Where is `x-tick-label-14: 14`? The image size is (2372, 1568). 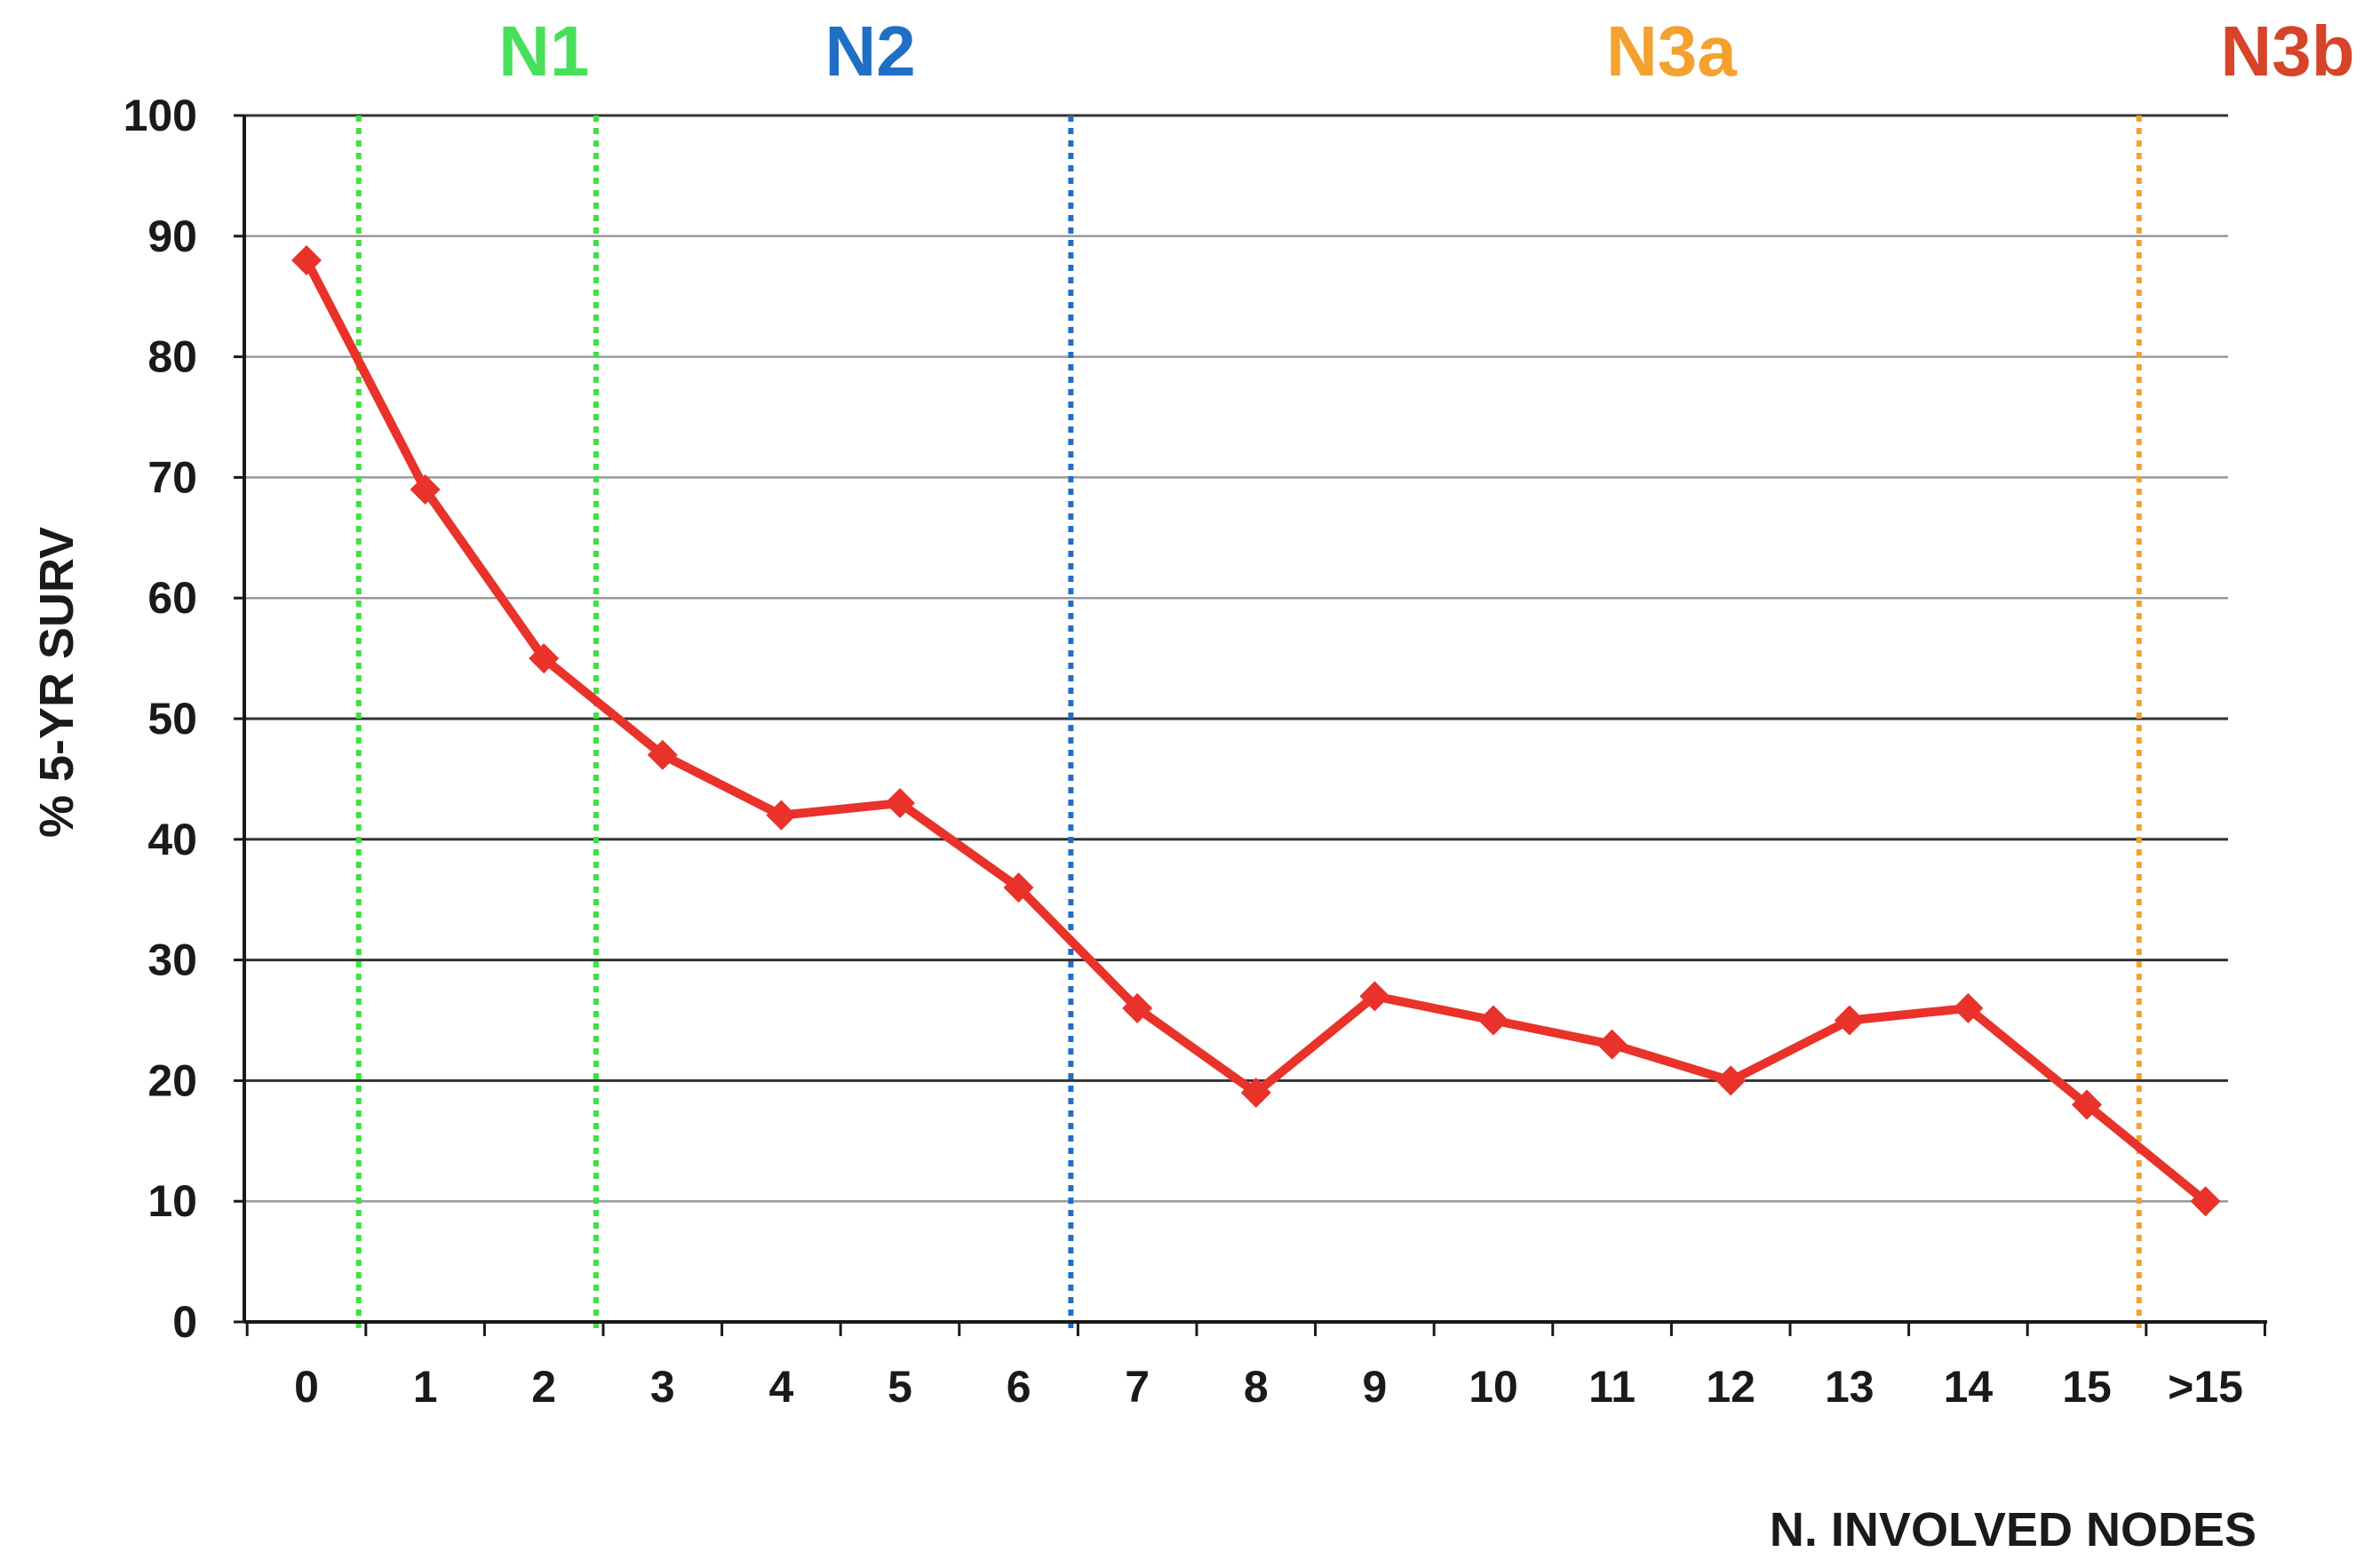
x-tick-label-14: 14 is located at coordinates (1969, 1387).